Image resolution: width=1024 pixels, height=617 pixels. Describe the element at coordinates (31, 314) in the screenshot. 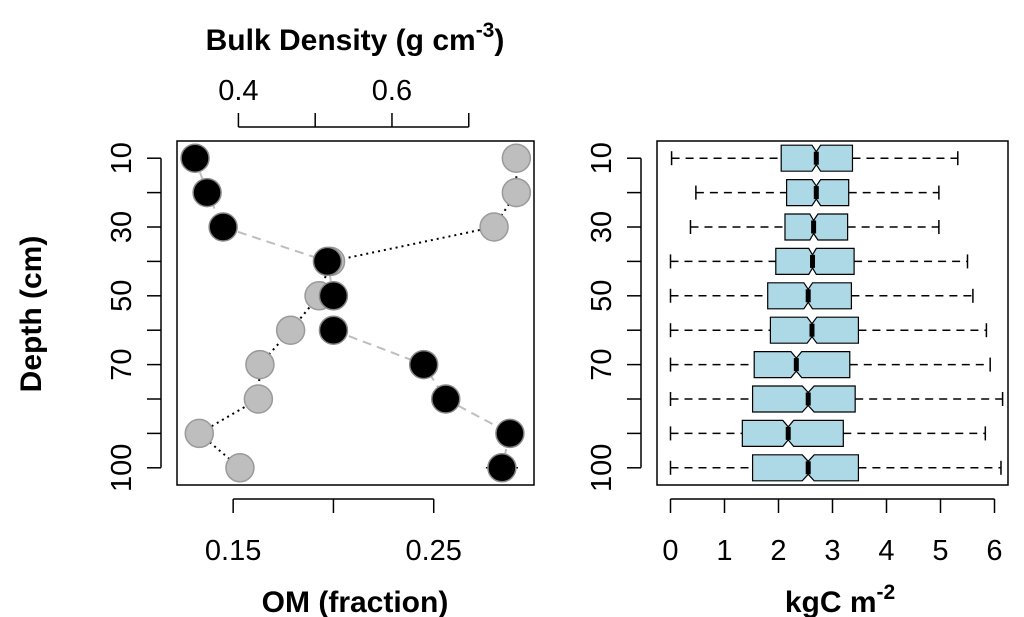

I see `y-axis-title: Depth (cm)` at that location.